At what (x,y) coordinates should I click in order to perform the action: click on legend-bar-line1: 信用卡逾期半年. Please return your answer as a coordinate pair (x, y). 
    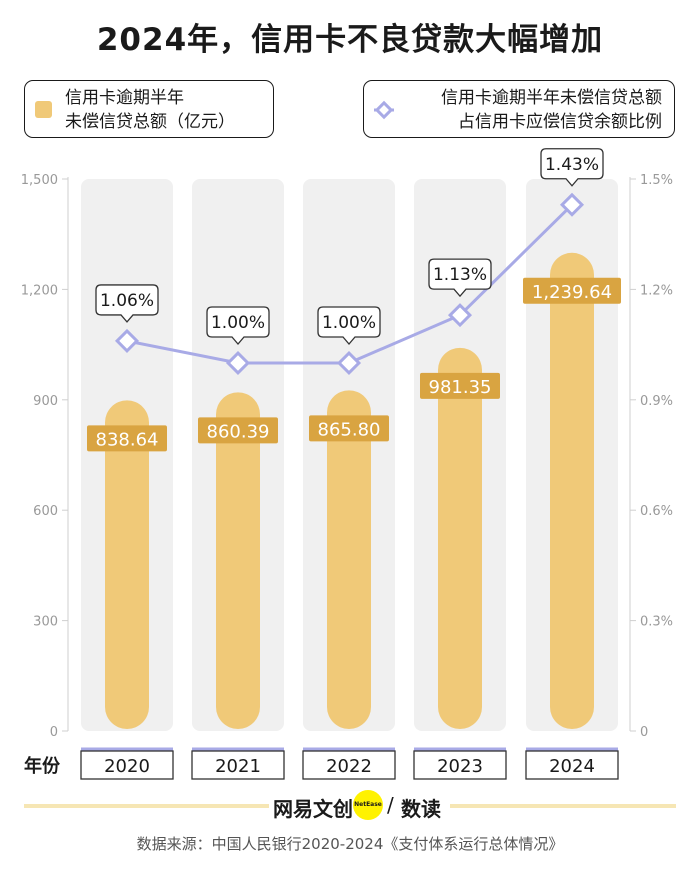
    Looking at the image, I should click on (124, 98).